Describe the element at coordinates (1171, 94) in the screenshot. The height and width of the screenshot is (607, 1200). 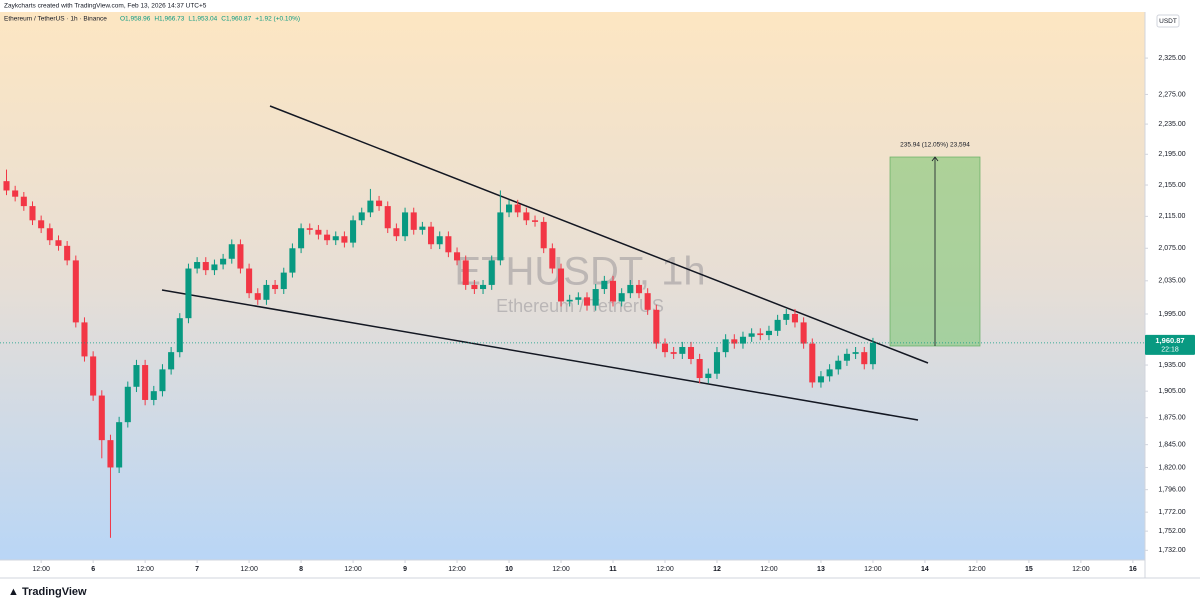
I see `y-tick-label: 2,275.00` at that location.